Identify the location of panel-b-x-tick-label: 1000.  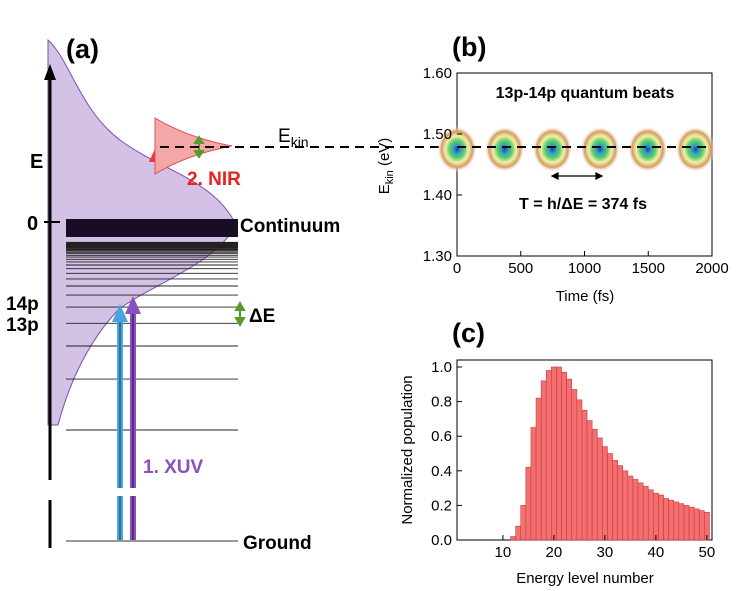
(584, 268).